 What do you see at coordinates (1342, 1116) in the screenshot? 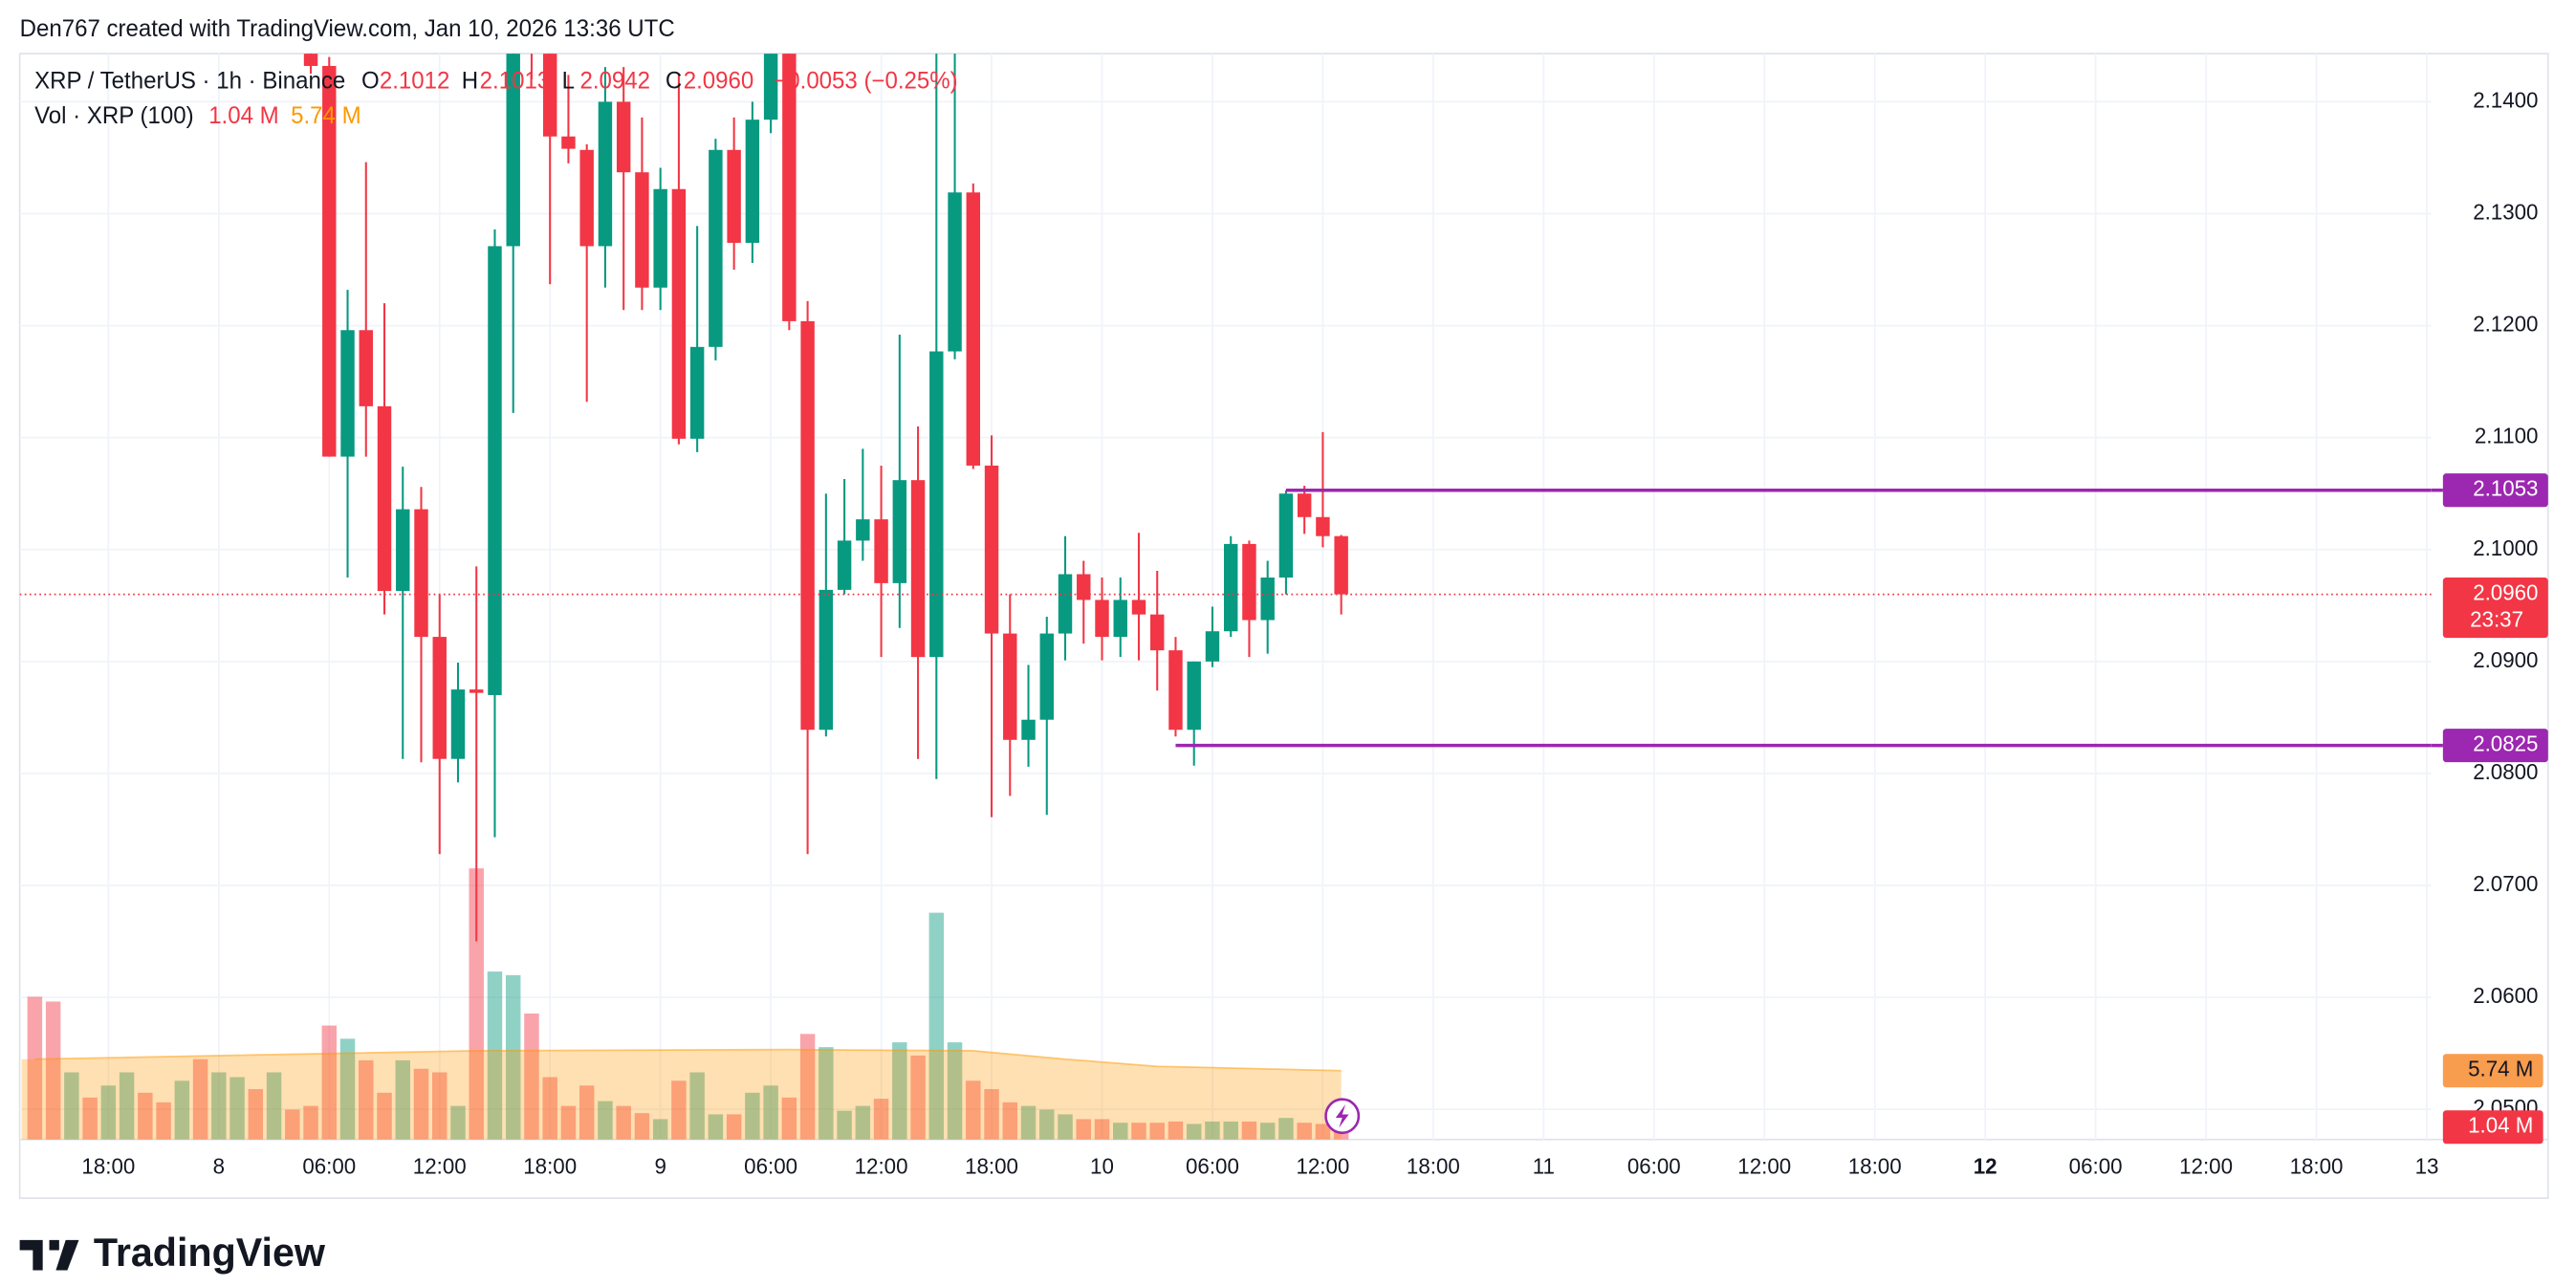
I see `alert-icon` at bounding box center [1342, 1116].